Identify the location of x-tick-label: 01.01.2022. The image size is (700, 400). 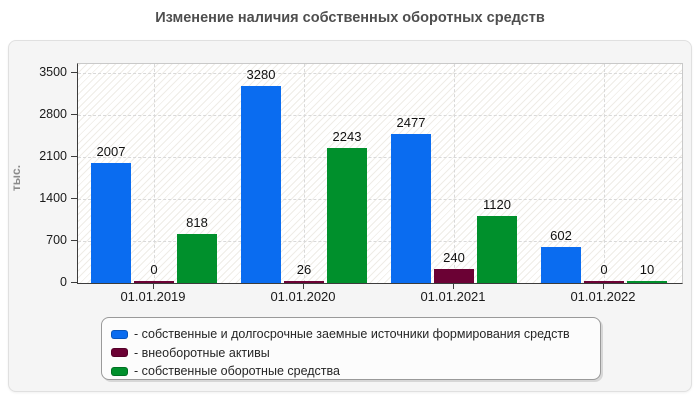
(603, 296).